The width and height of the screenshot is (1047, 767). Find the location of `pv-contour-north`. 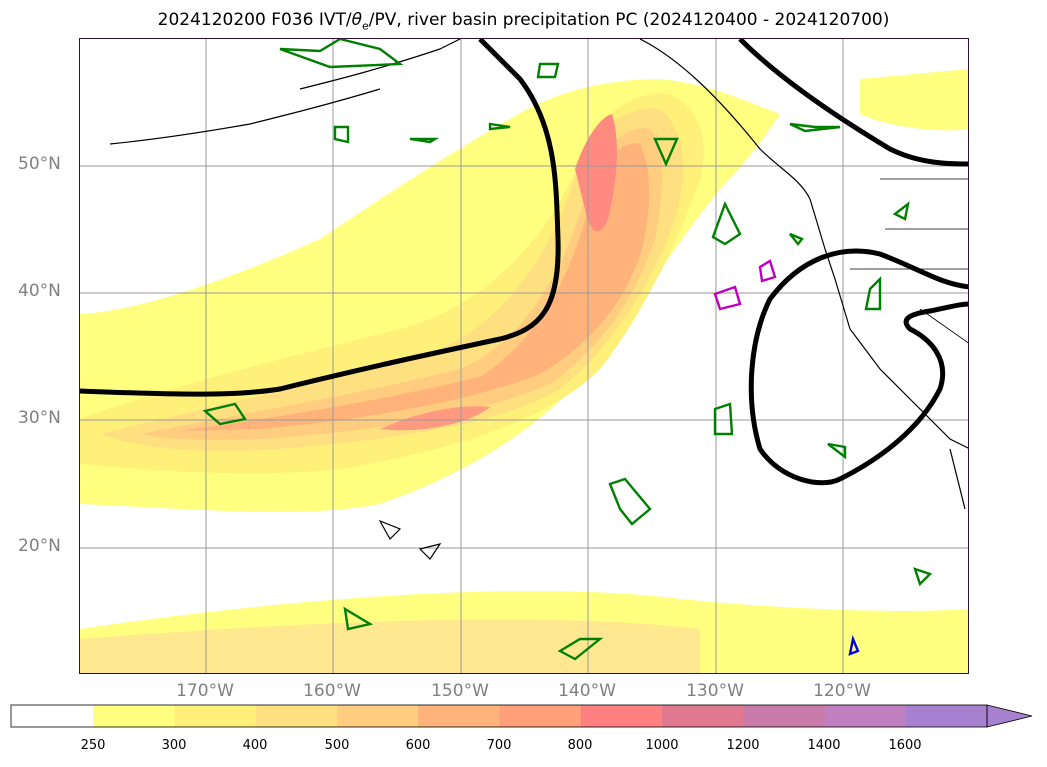

pv-contour-north is located at coordinates (853, 103).